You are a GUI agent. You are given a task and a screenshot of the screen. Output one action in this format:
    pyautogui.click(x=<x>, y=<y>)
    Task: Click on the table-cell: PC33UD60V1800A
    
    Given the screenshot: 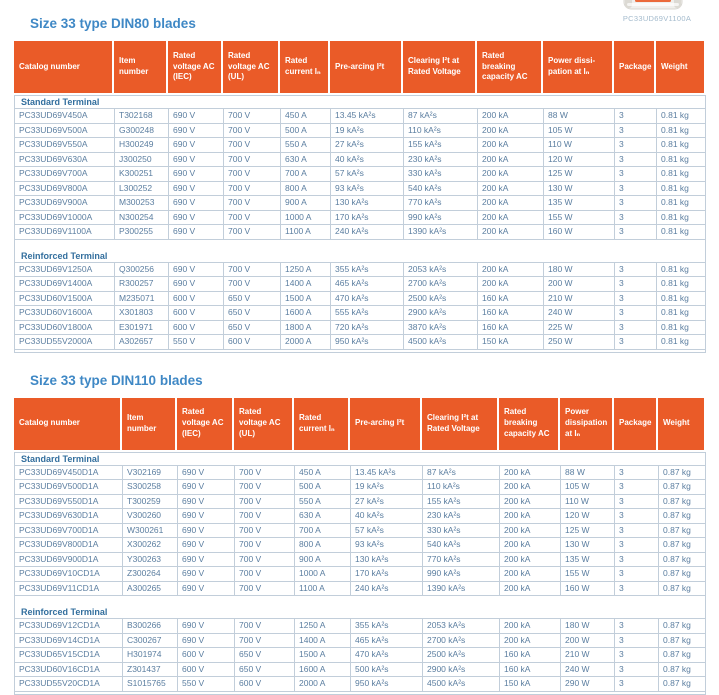 What is the action you would take?
    pyautogui.click(x=65, y=327)
    